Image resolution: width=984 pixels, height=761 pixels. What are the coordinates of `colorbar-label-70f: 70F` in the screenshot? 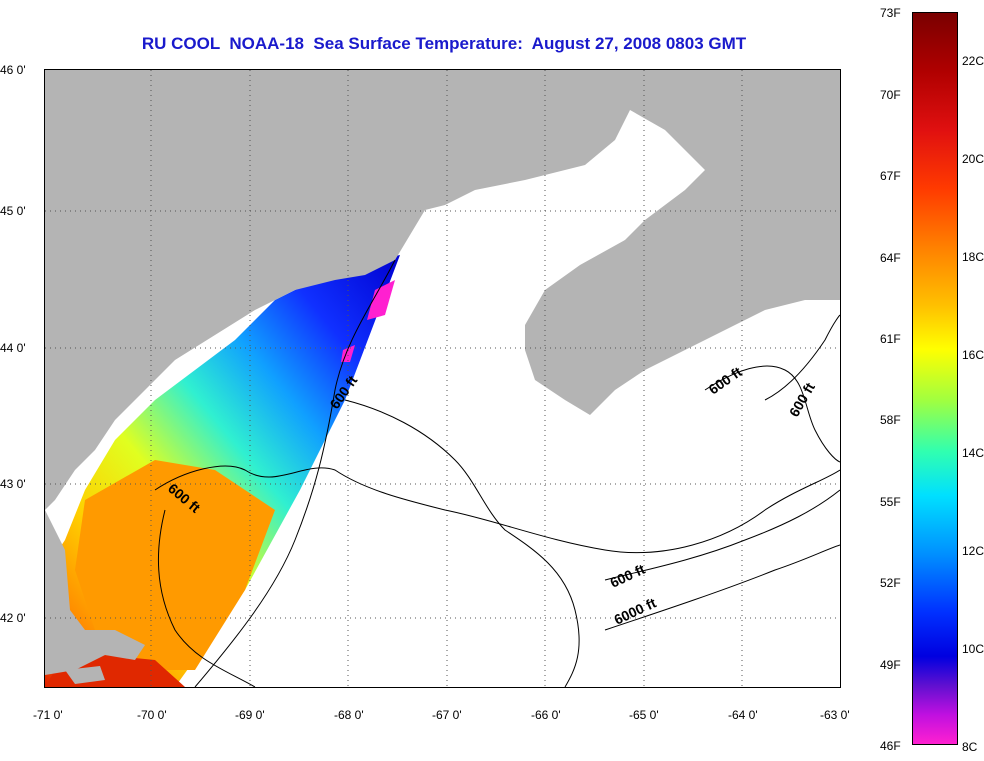 It's located at (890, 95).